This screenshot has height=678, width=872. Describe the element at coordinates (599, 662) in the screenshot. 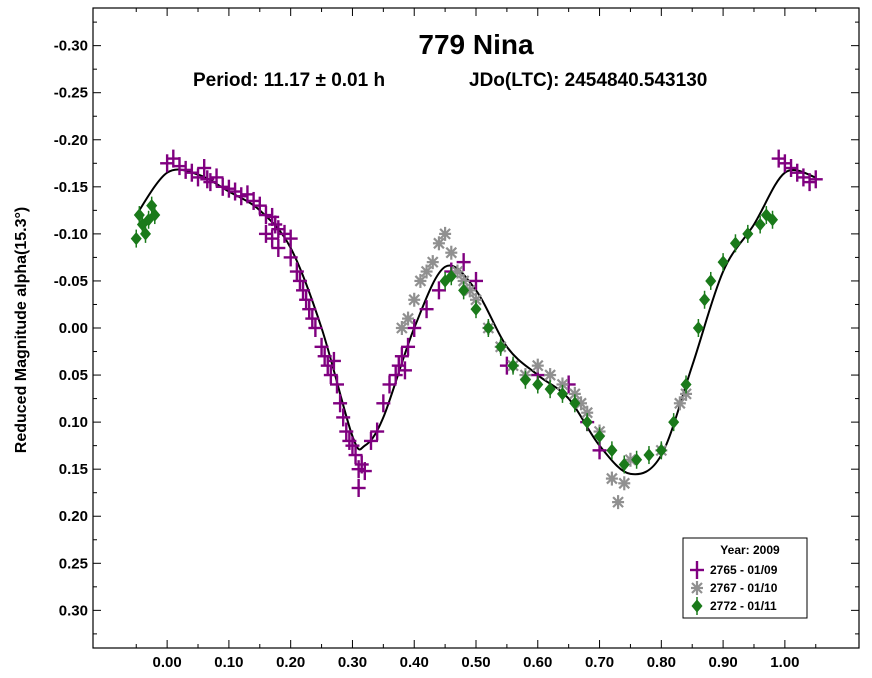

I see `x-tick-label: 0.70` at that location.